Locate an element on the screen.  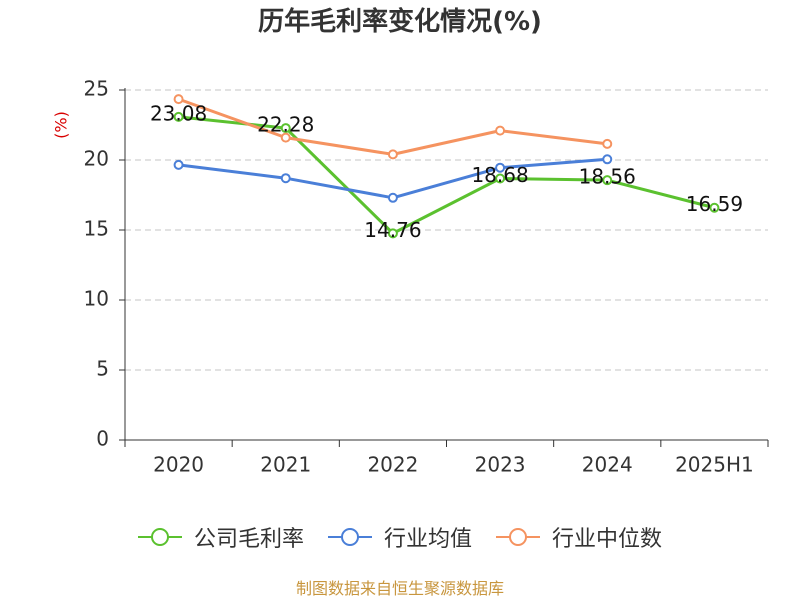
legend-marker-blue-icon is located at coordinates (349, 537).